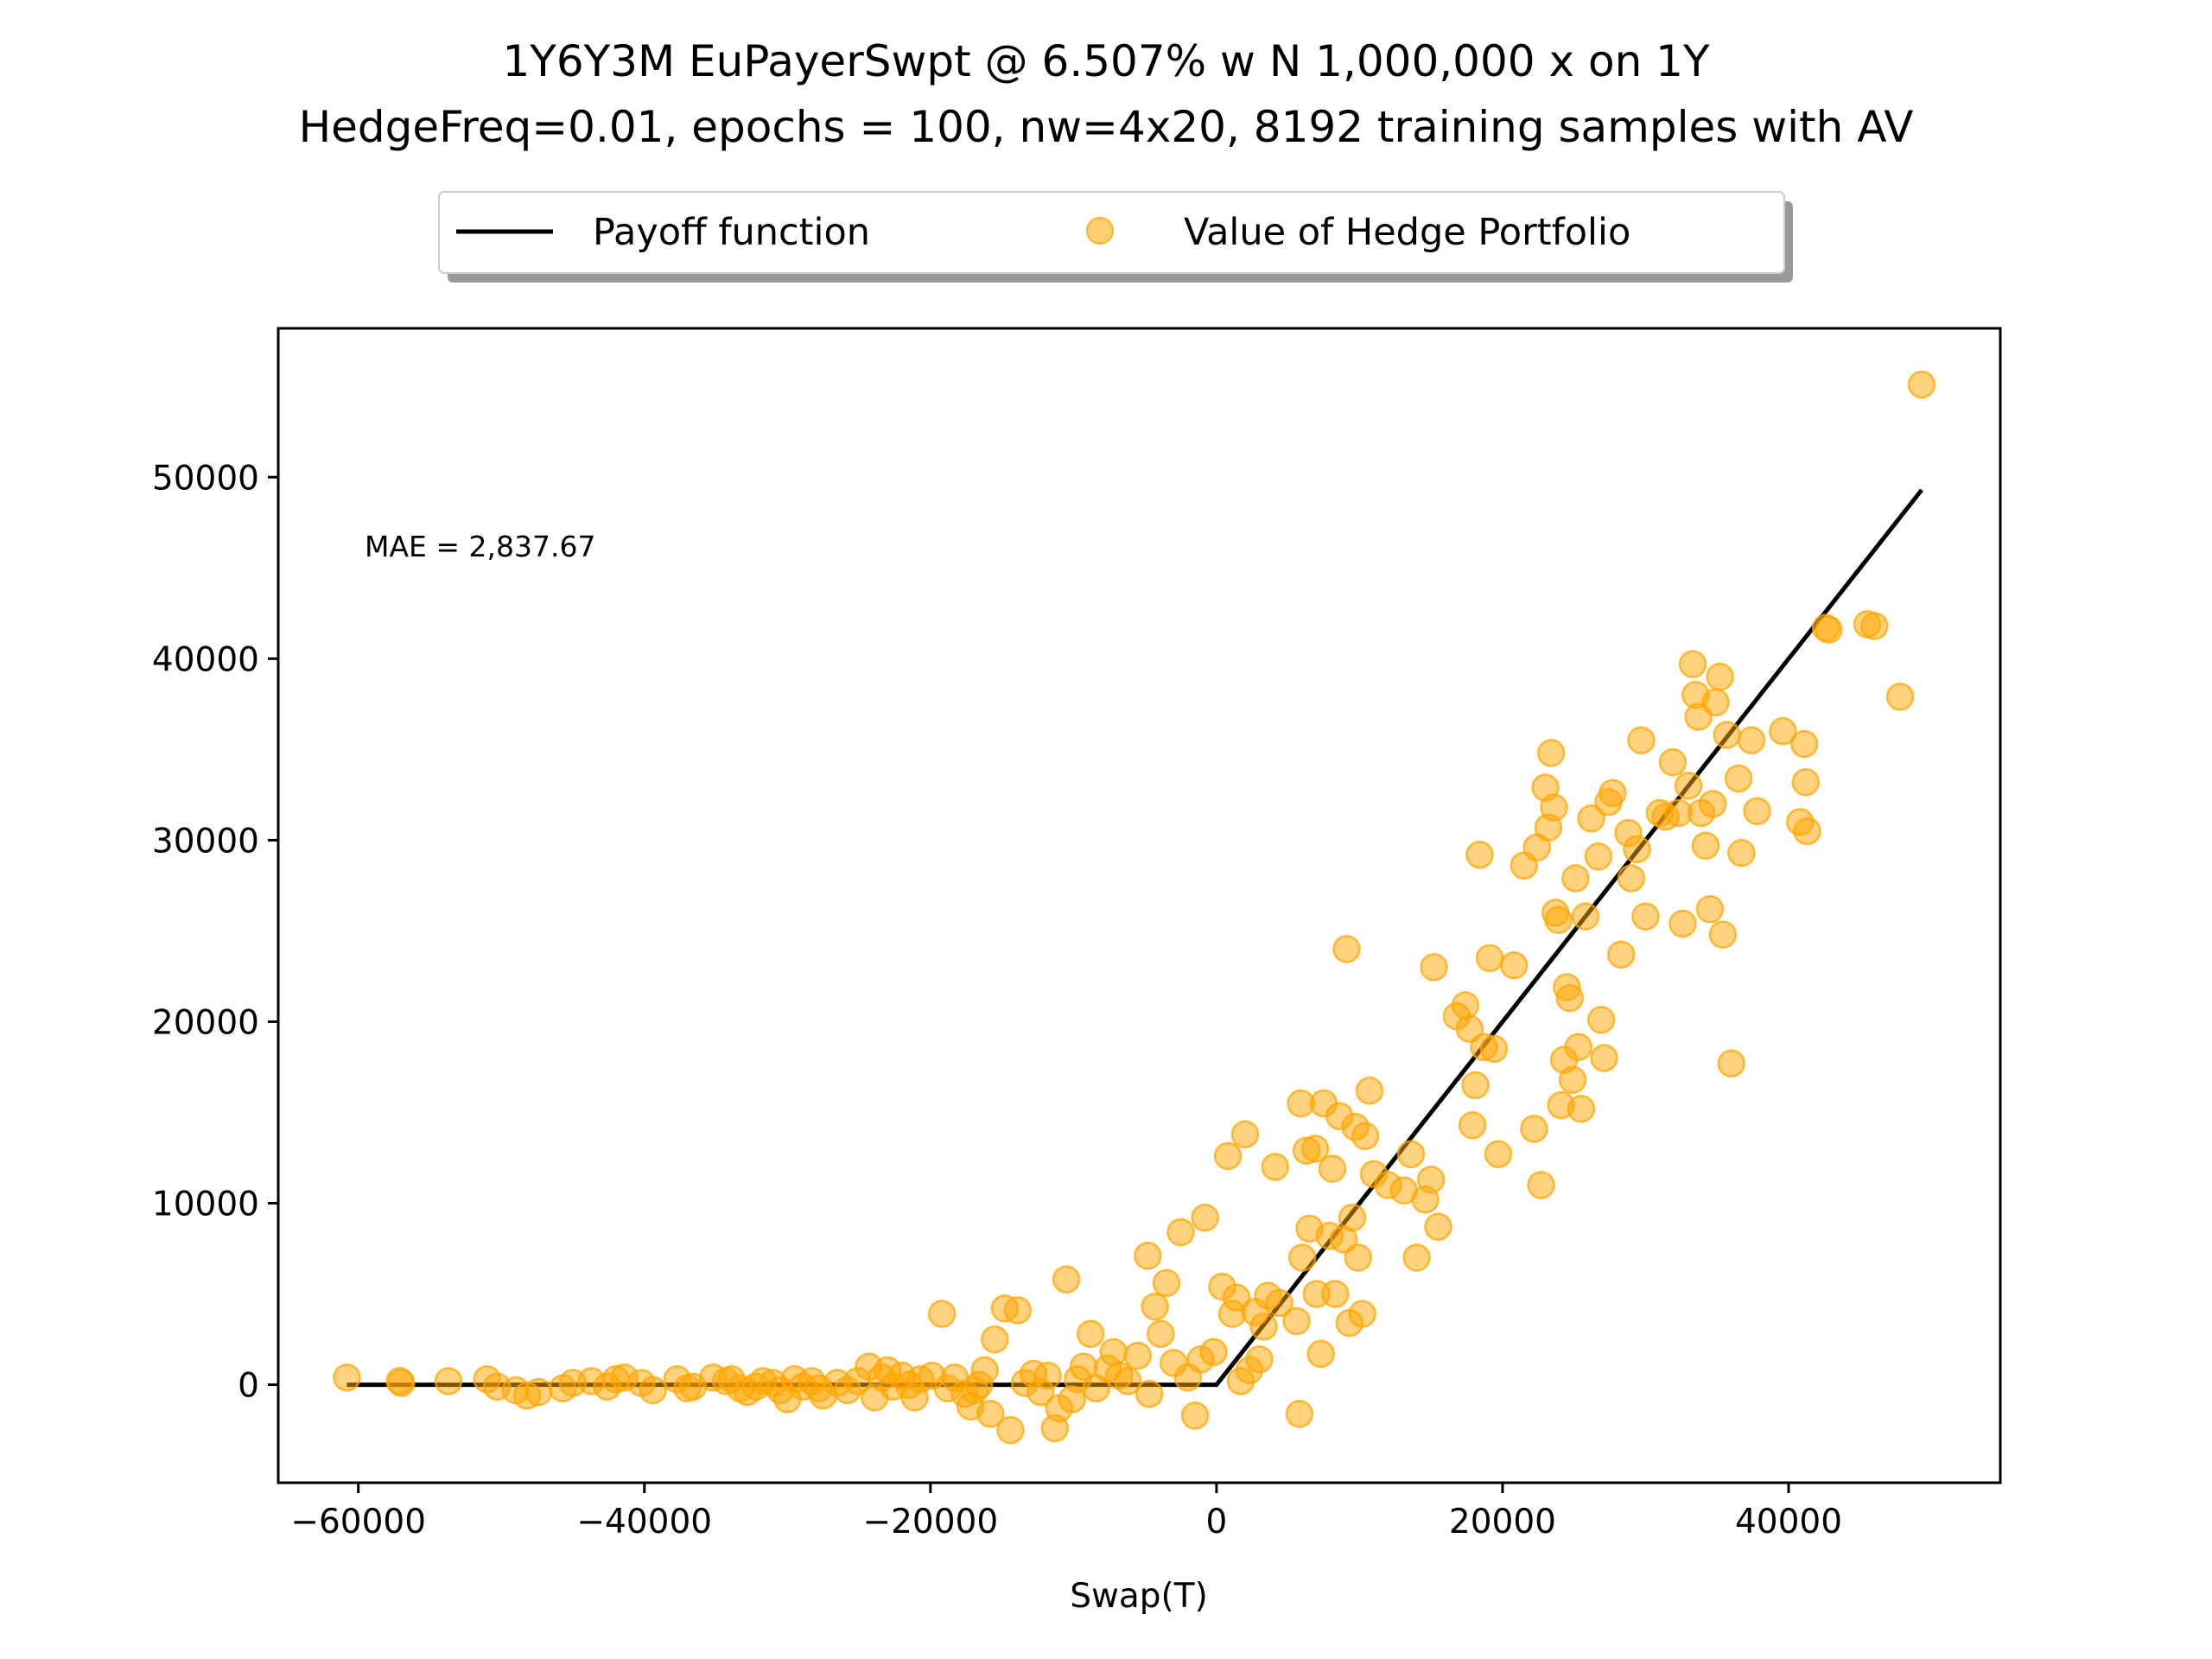 The height and width of the screenshot is (1659, 2212). I want to click on x-tick-label: 40000, so click(1788, 1522).